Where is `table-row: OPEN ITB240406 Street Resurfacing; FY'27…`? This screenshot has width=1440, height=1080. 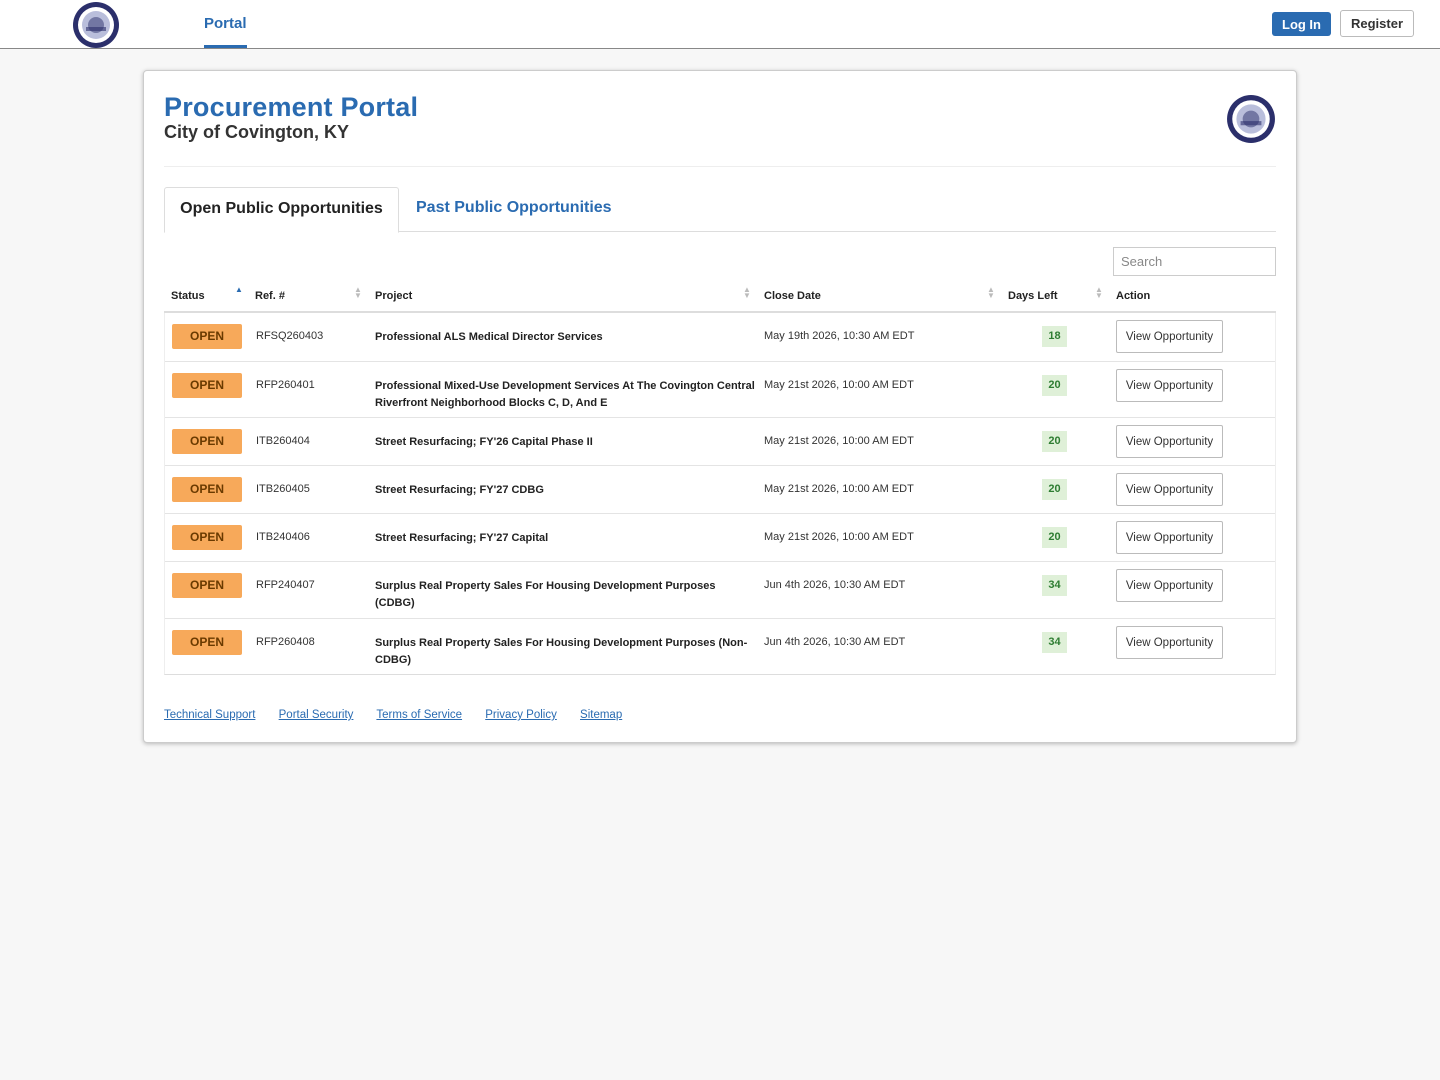
table-row: OPEN ITB240406 Street Resurfacing; FY'27… is located at coordinates (720, 537).